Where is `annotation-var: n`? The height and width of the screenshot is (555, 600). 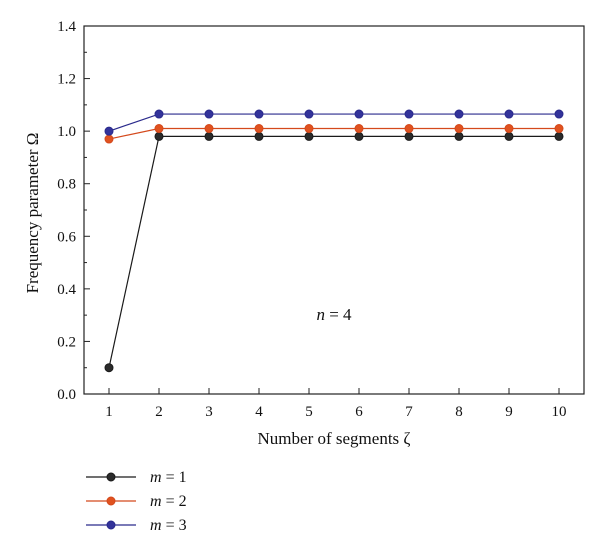
annotation-var: n is located at coordinates (320, 314).